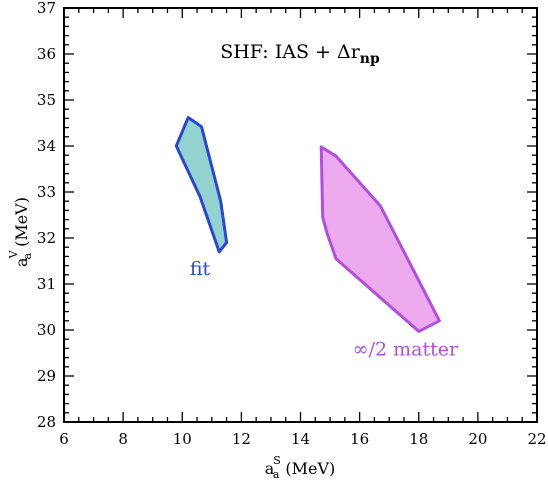 The height and width of the screenshot is (482, 548). Describe the element at coordinates (21, 262) in the screenshot. I see `y-axis-label-base: a` at that location.